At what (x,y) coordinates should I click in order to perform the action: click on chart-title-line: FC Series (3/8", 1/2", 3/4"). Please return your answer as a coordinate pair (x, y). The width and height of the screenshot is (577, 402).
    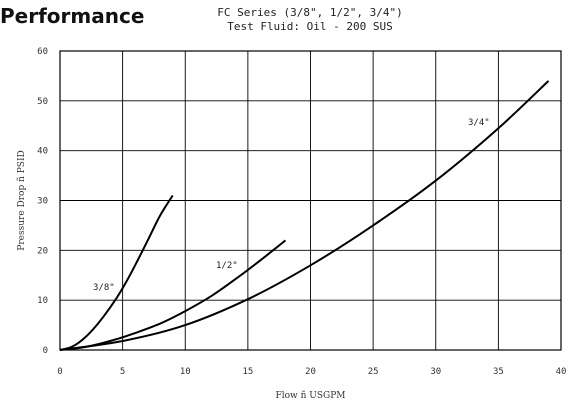
    Looking at the image, I should click on (310, 12).